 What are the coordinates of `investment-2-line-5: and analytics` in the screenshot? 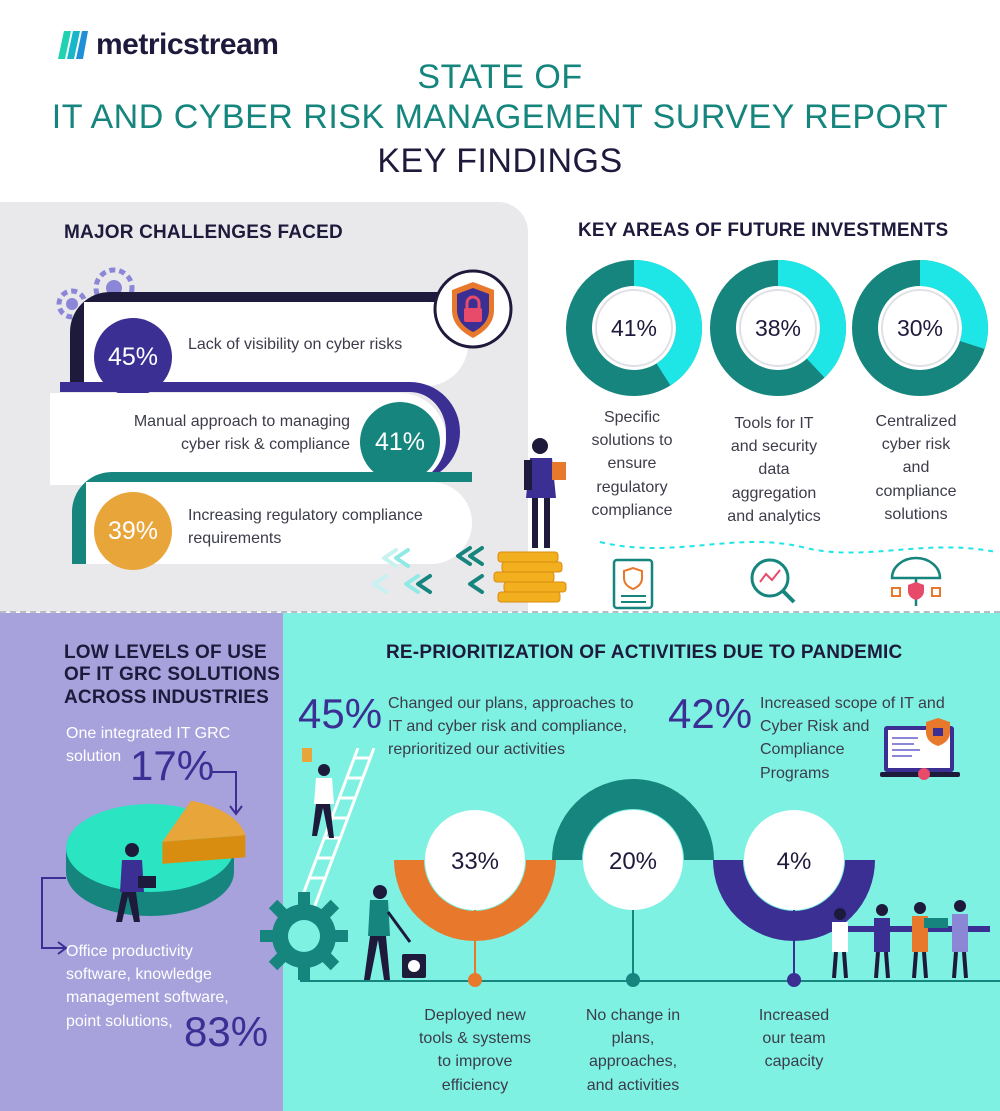 It's located at (774, 516).